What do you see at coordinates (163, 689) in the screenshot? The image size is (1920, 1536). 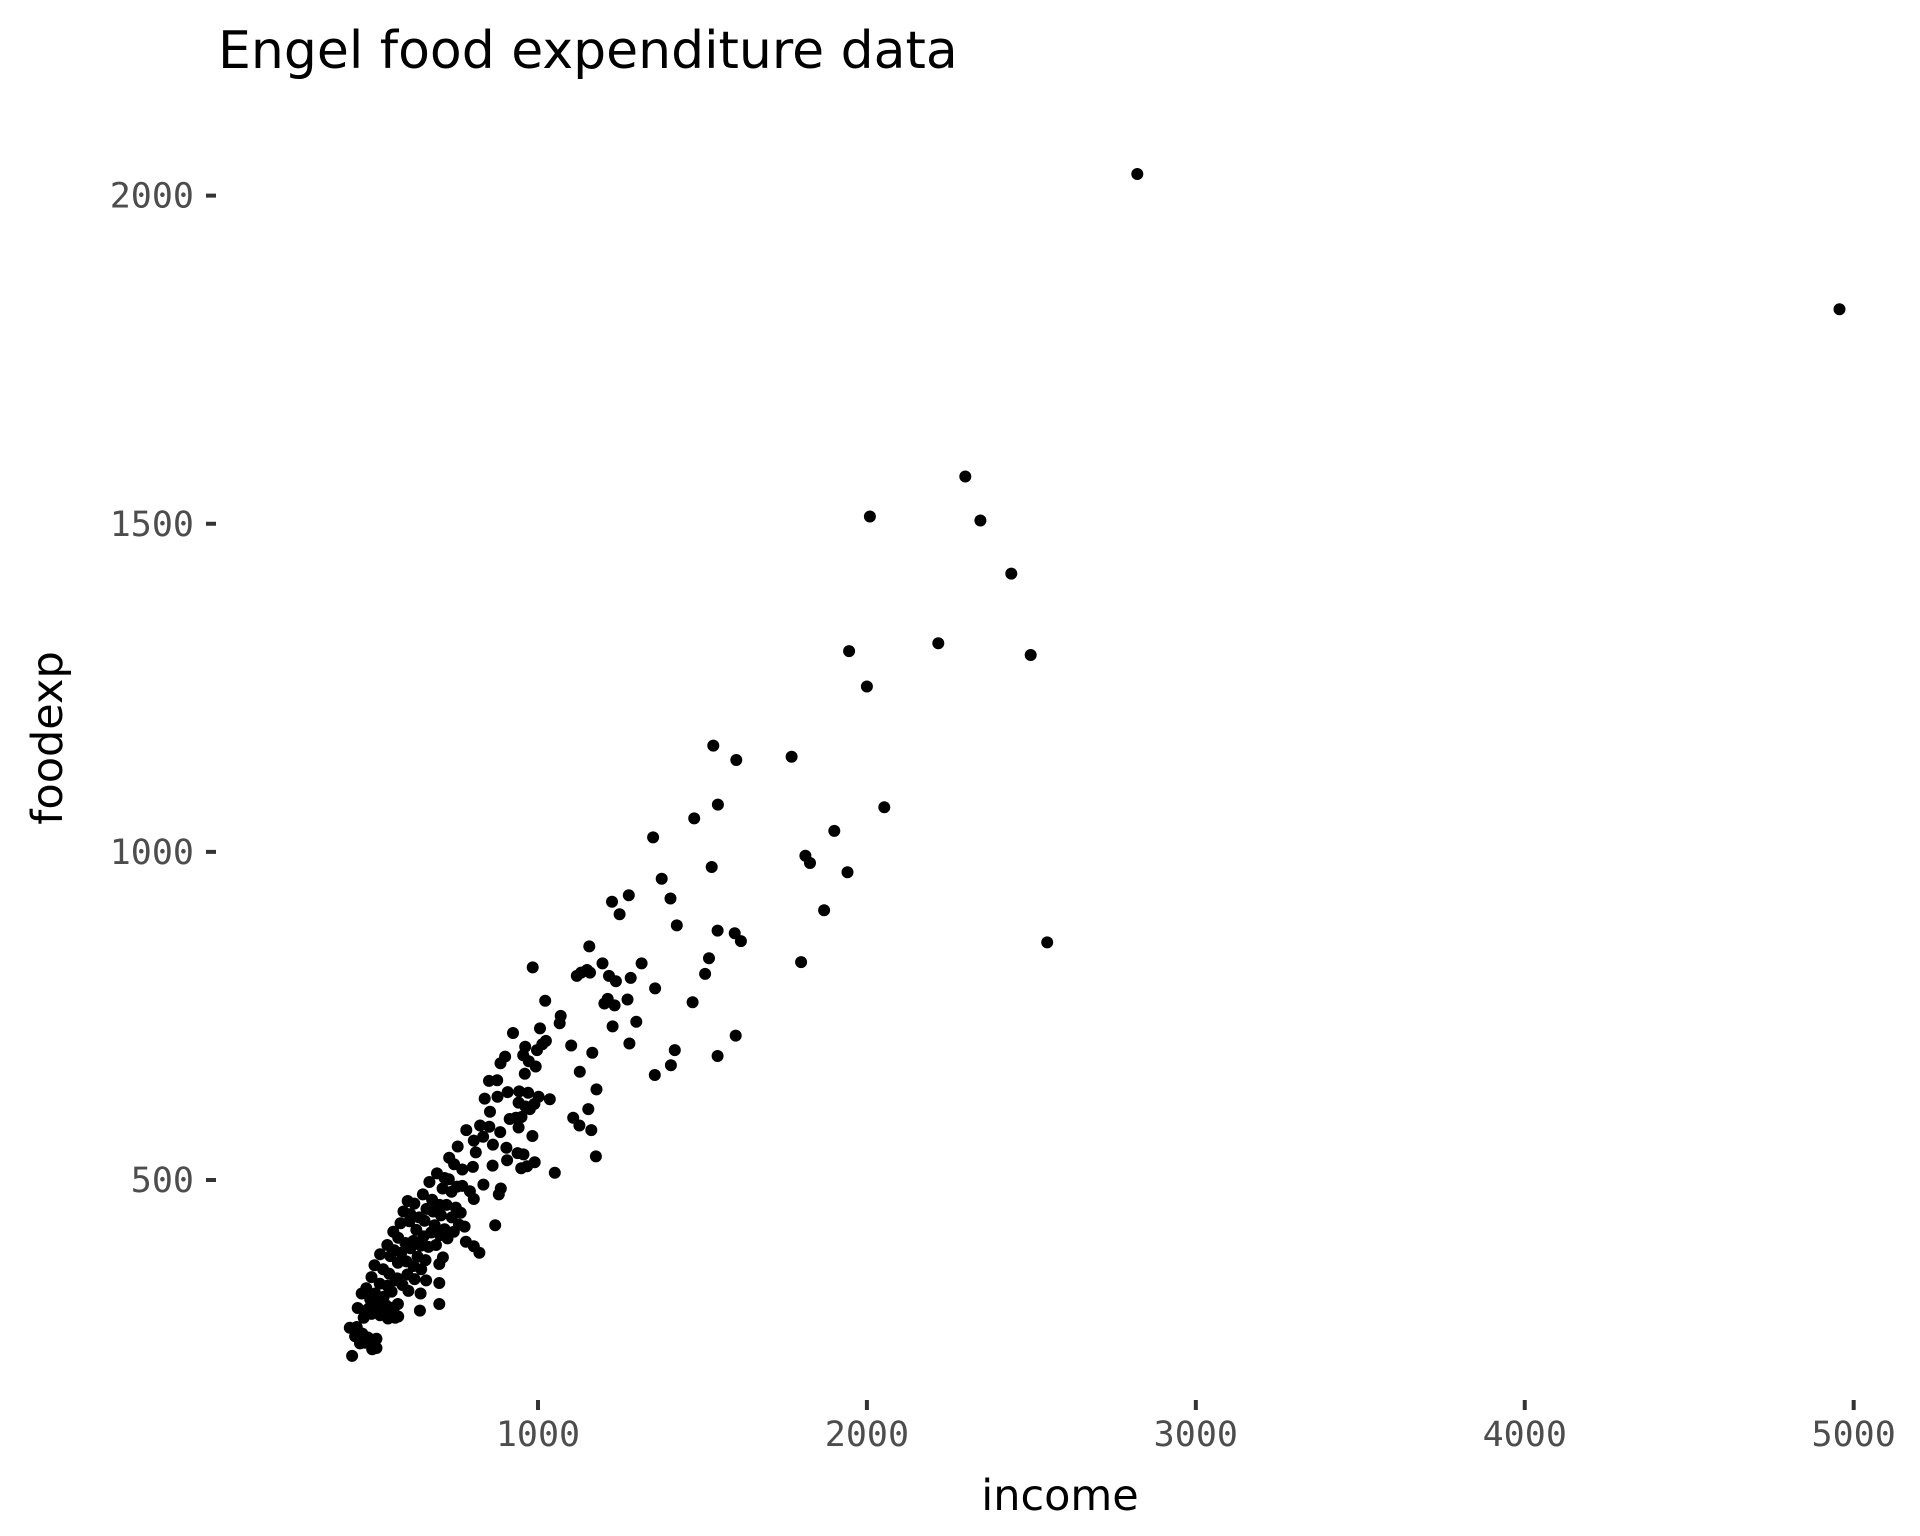 I see `y-axis: 500 1000 1500 2000` at bounding box center [163, 689].